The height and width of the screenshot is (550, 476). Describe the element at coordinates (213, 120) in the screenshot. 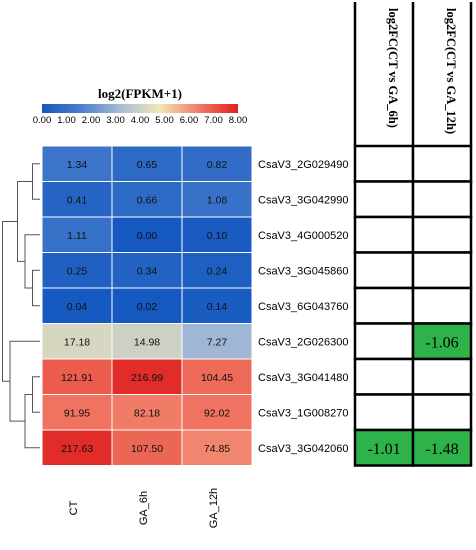

I see `colorbar-tick-label: 7.00` at that location.